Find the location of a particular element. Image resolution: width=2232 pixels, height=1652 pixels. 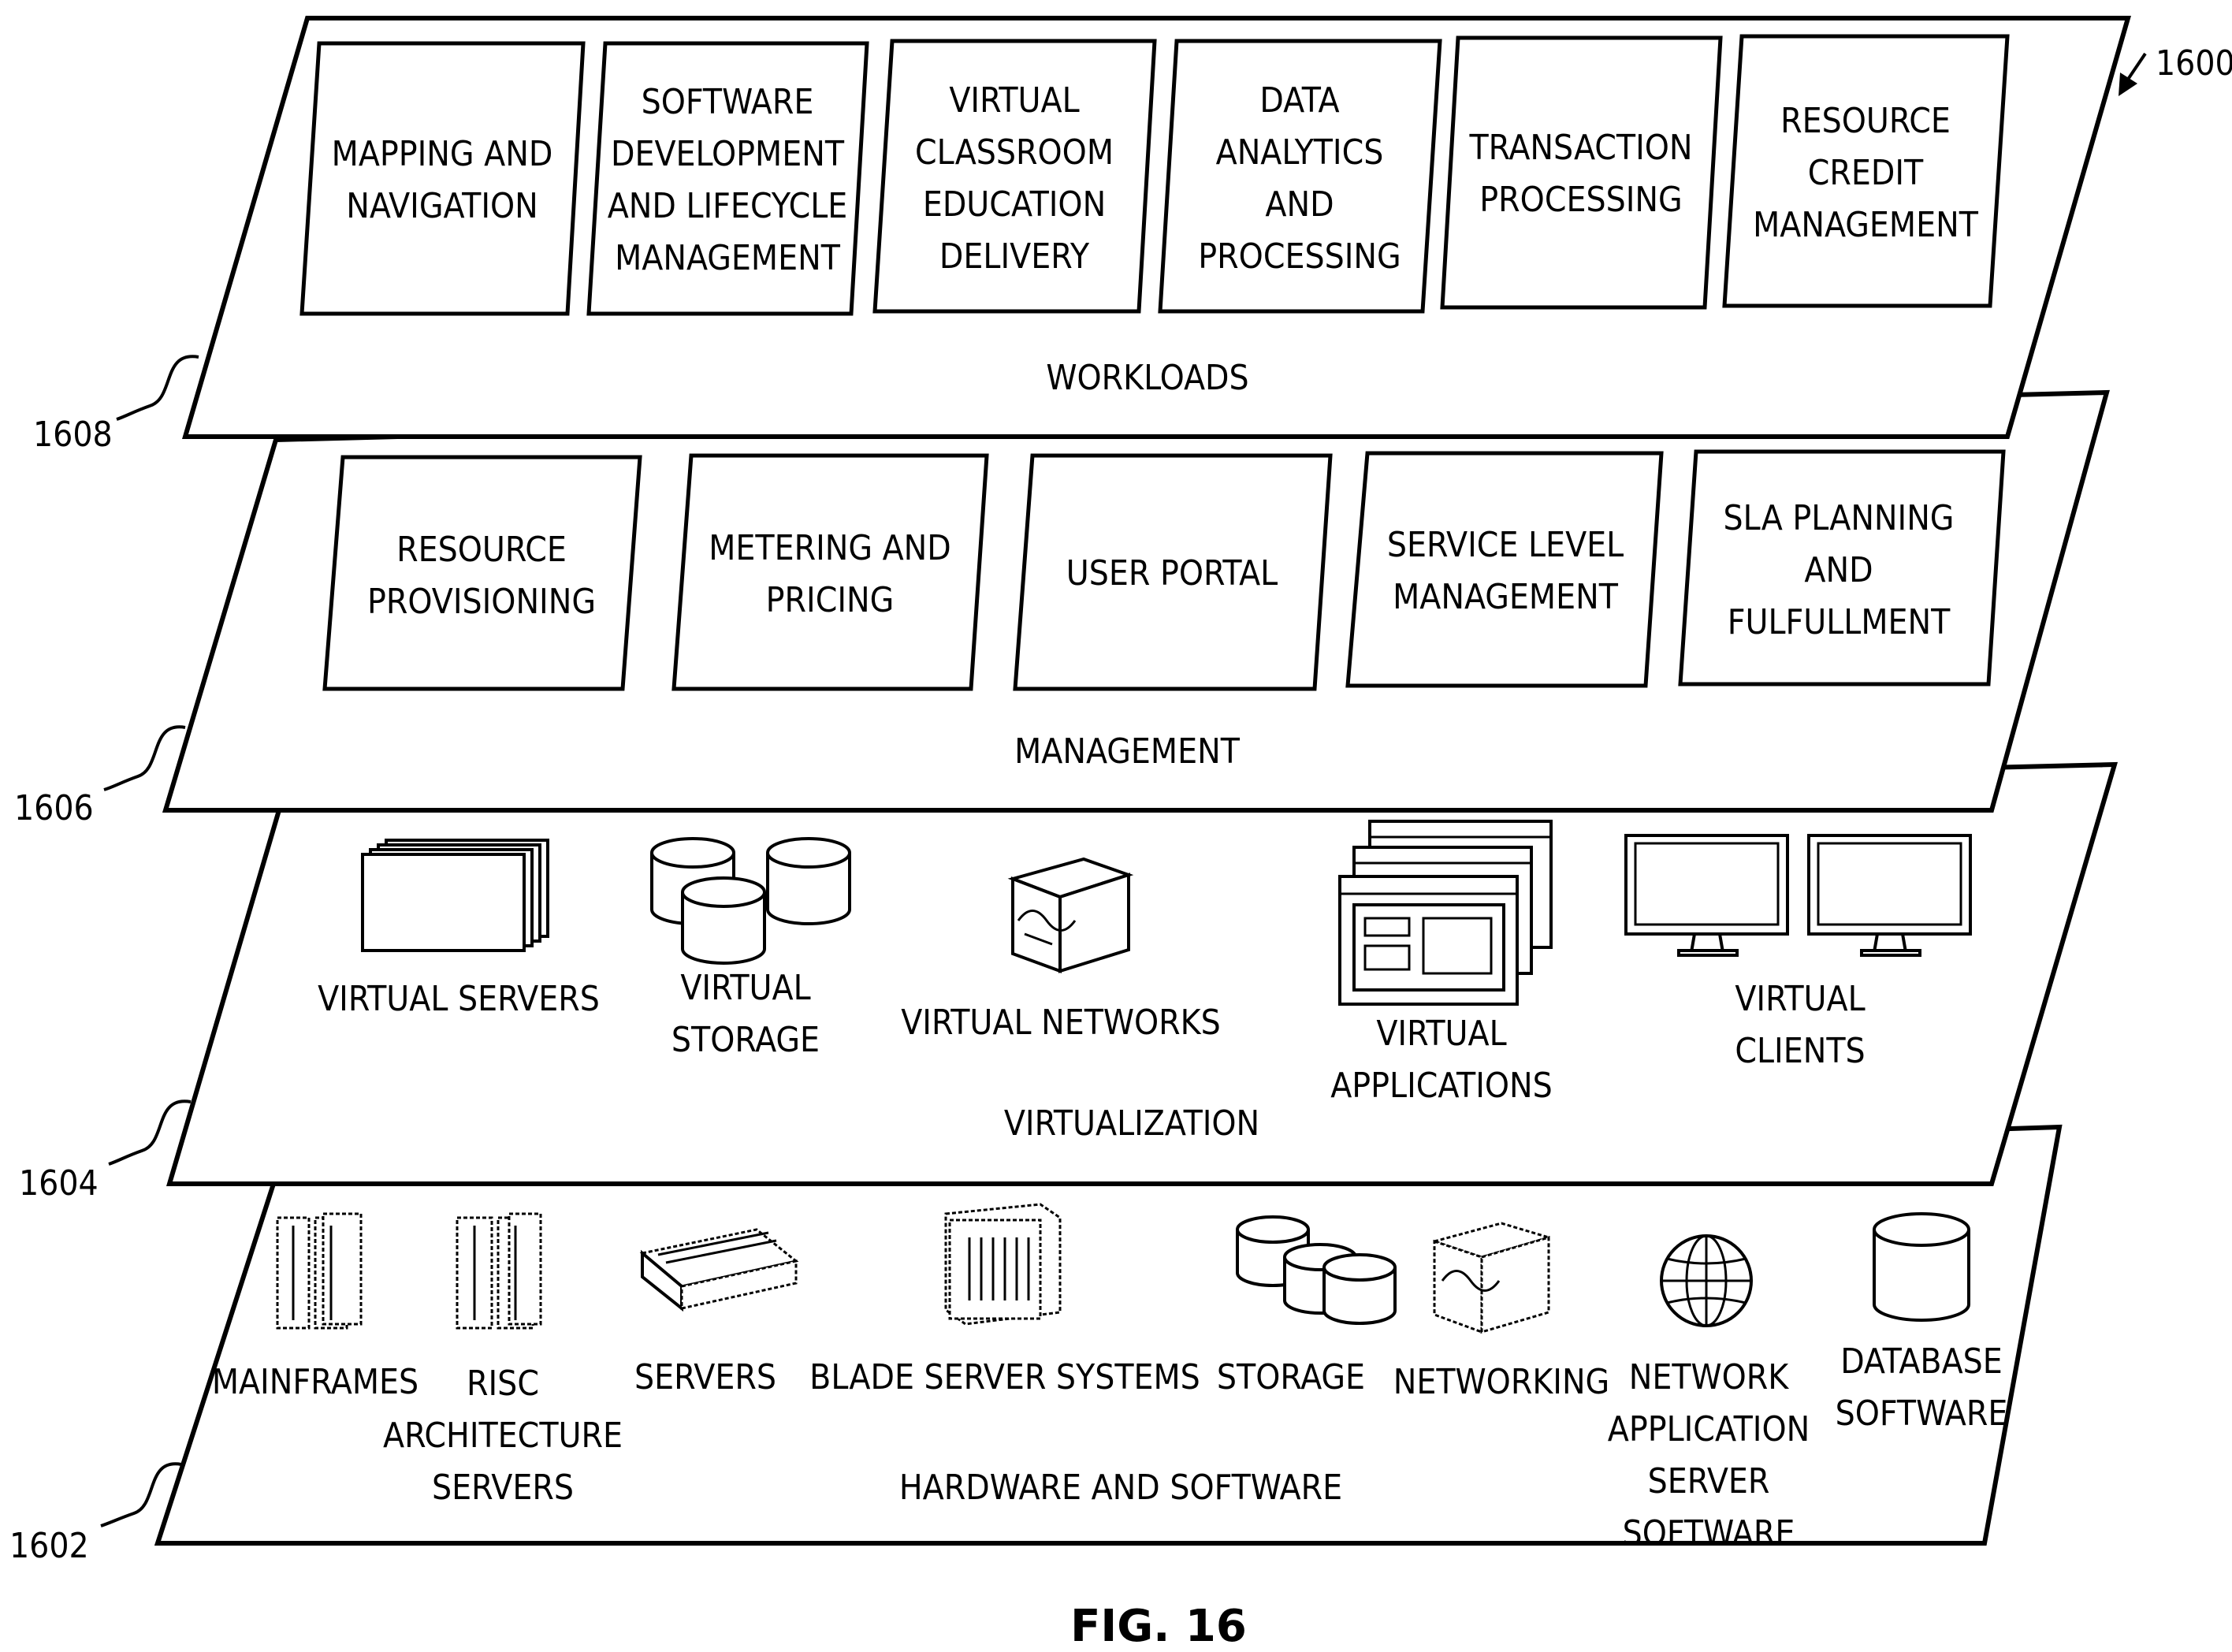

sla-planning-label-2: AND is located at coordinates (1838, 570).